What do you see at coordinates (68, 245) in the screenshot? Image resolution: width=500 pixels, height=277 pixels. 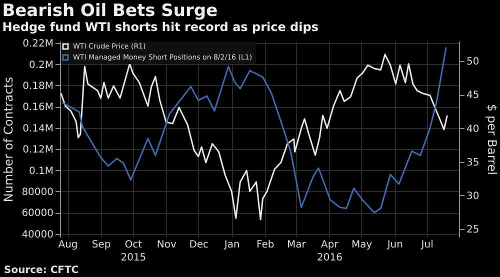 I see `x-tick-label: Aug` at bounding box center [68, 245].